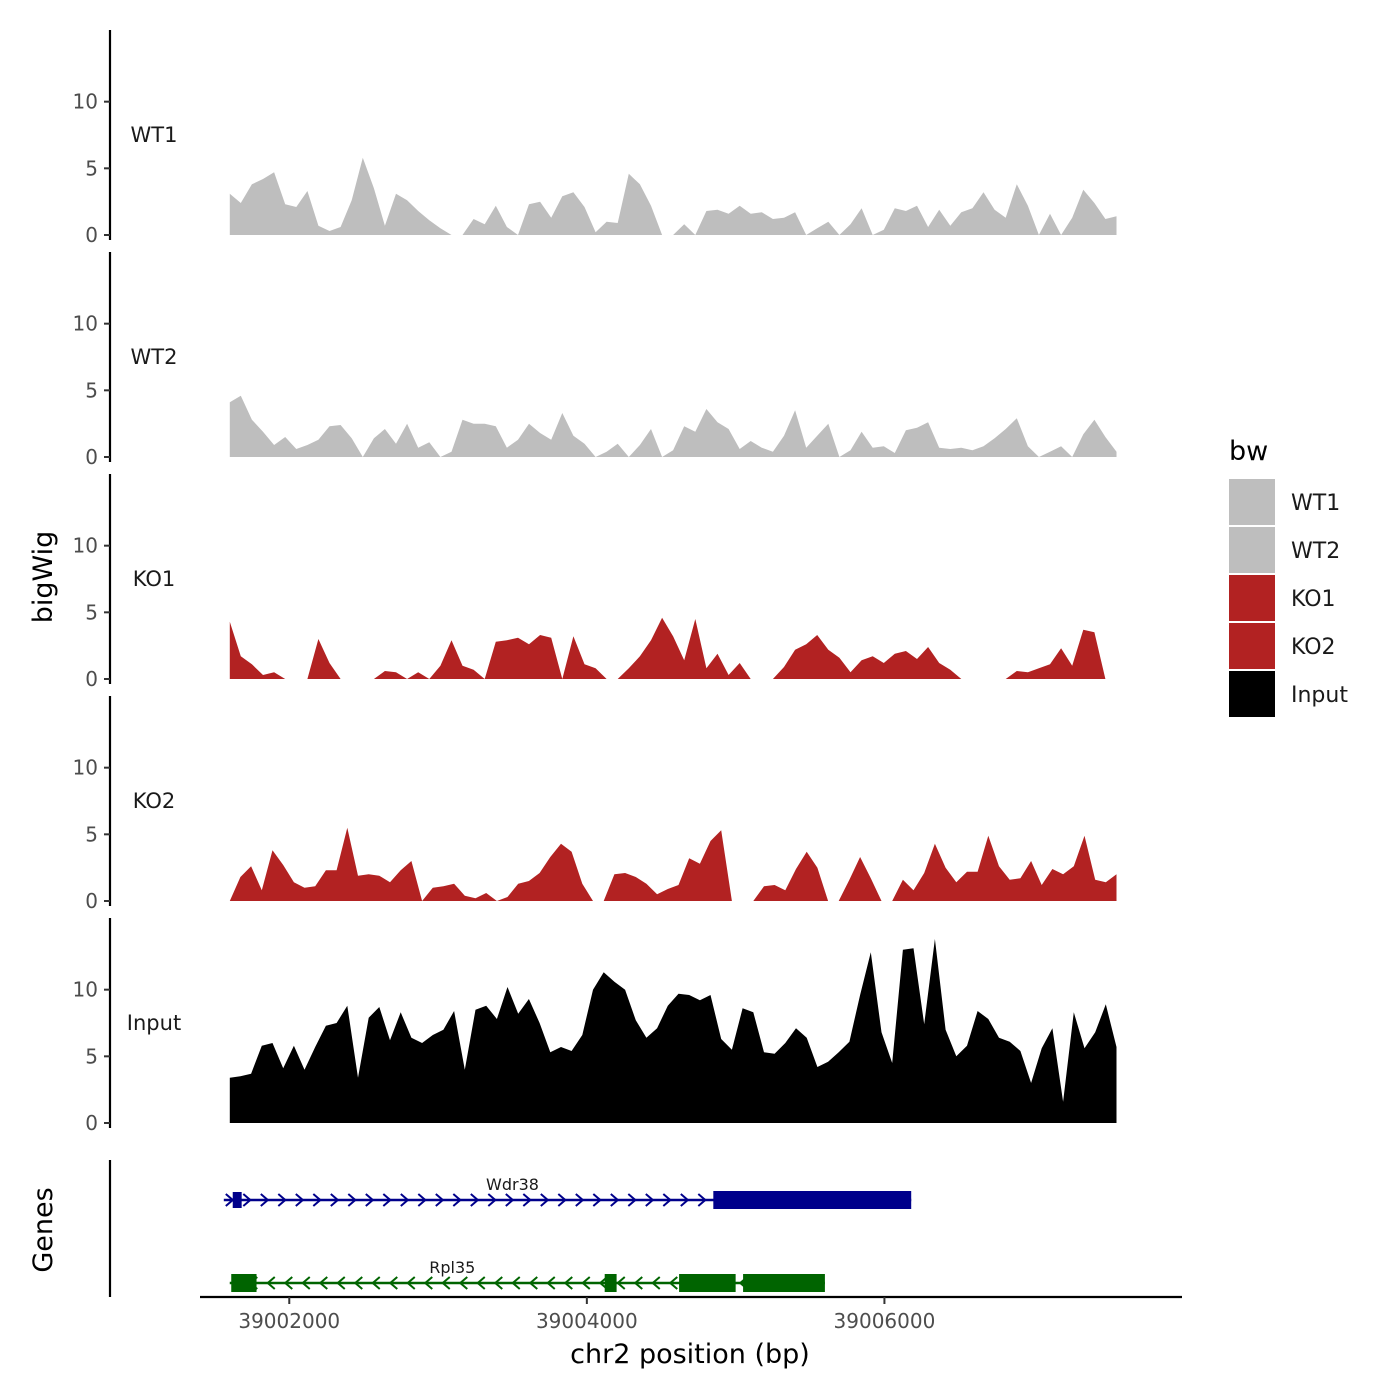 This screenshot has height=1400, width=1400. Describe the element at coordinates (673, 864) in the screenshot. I see `signal-area-ko2` at that location.